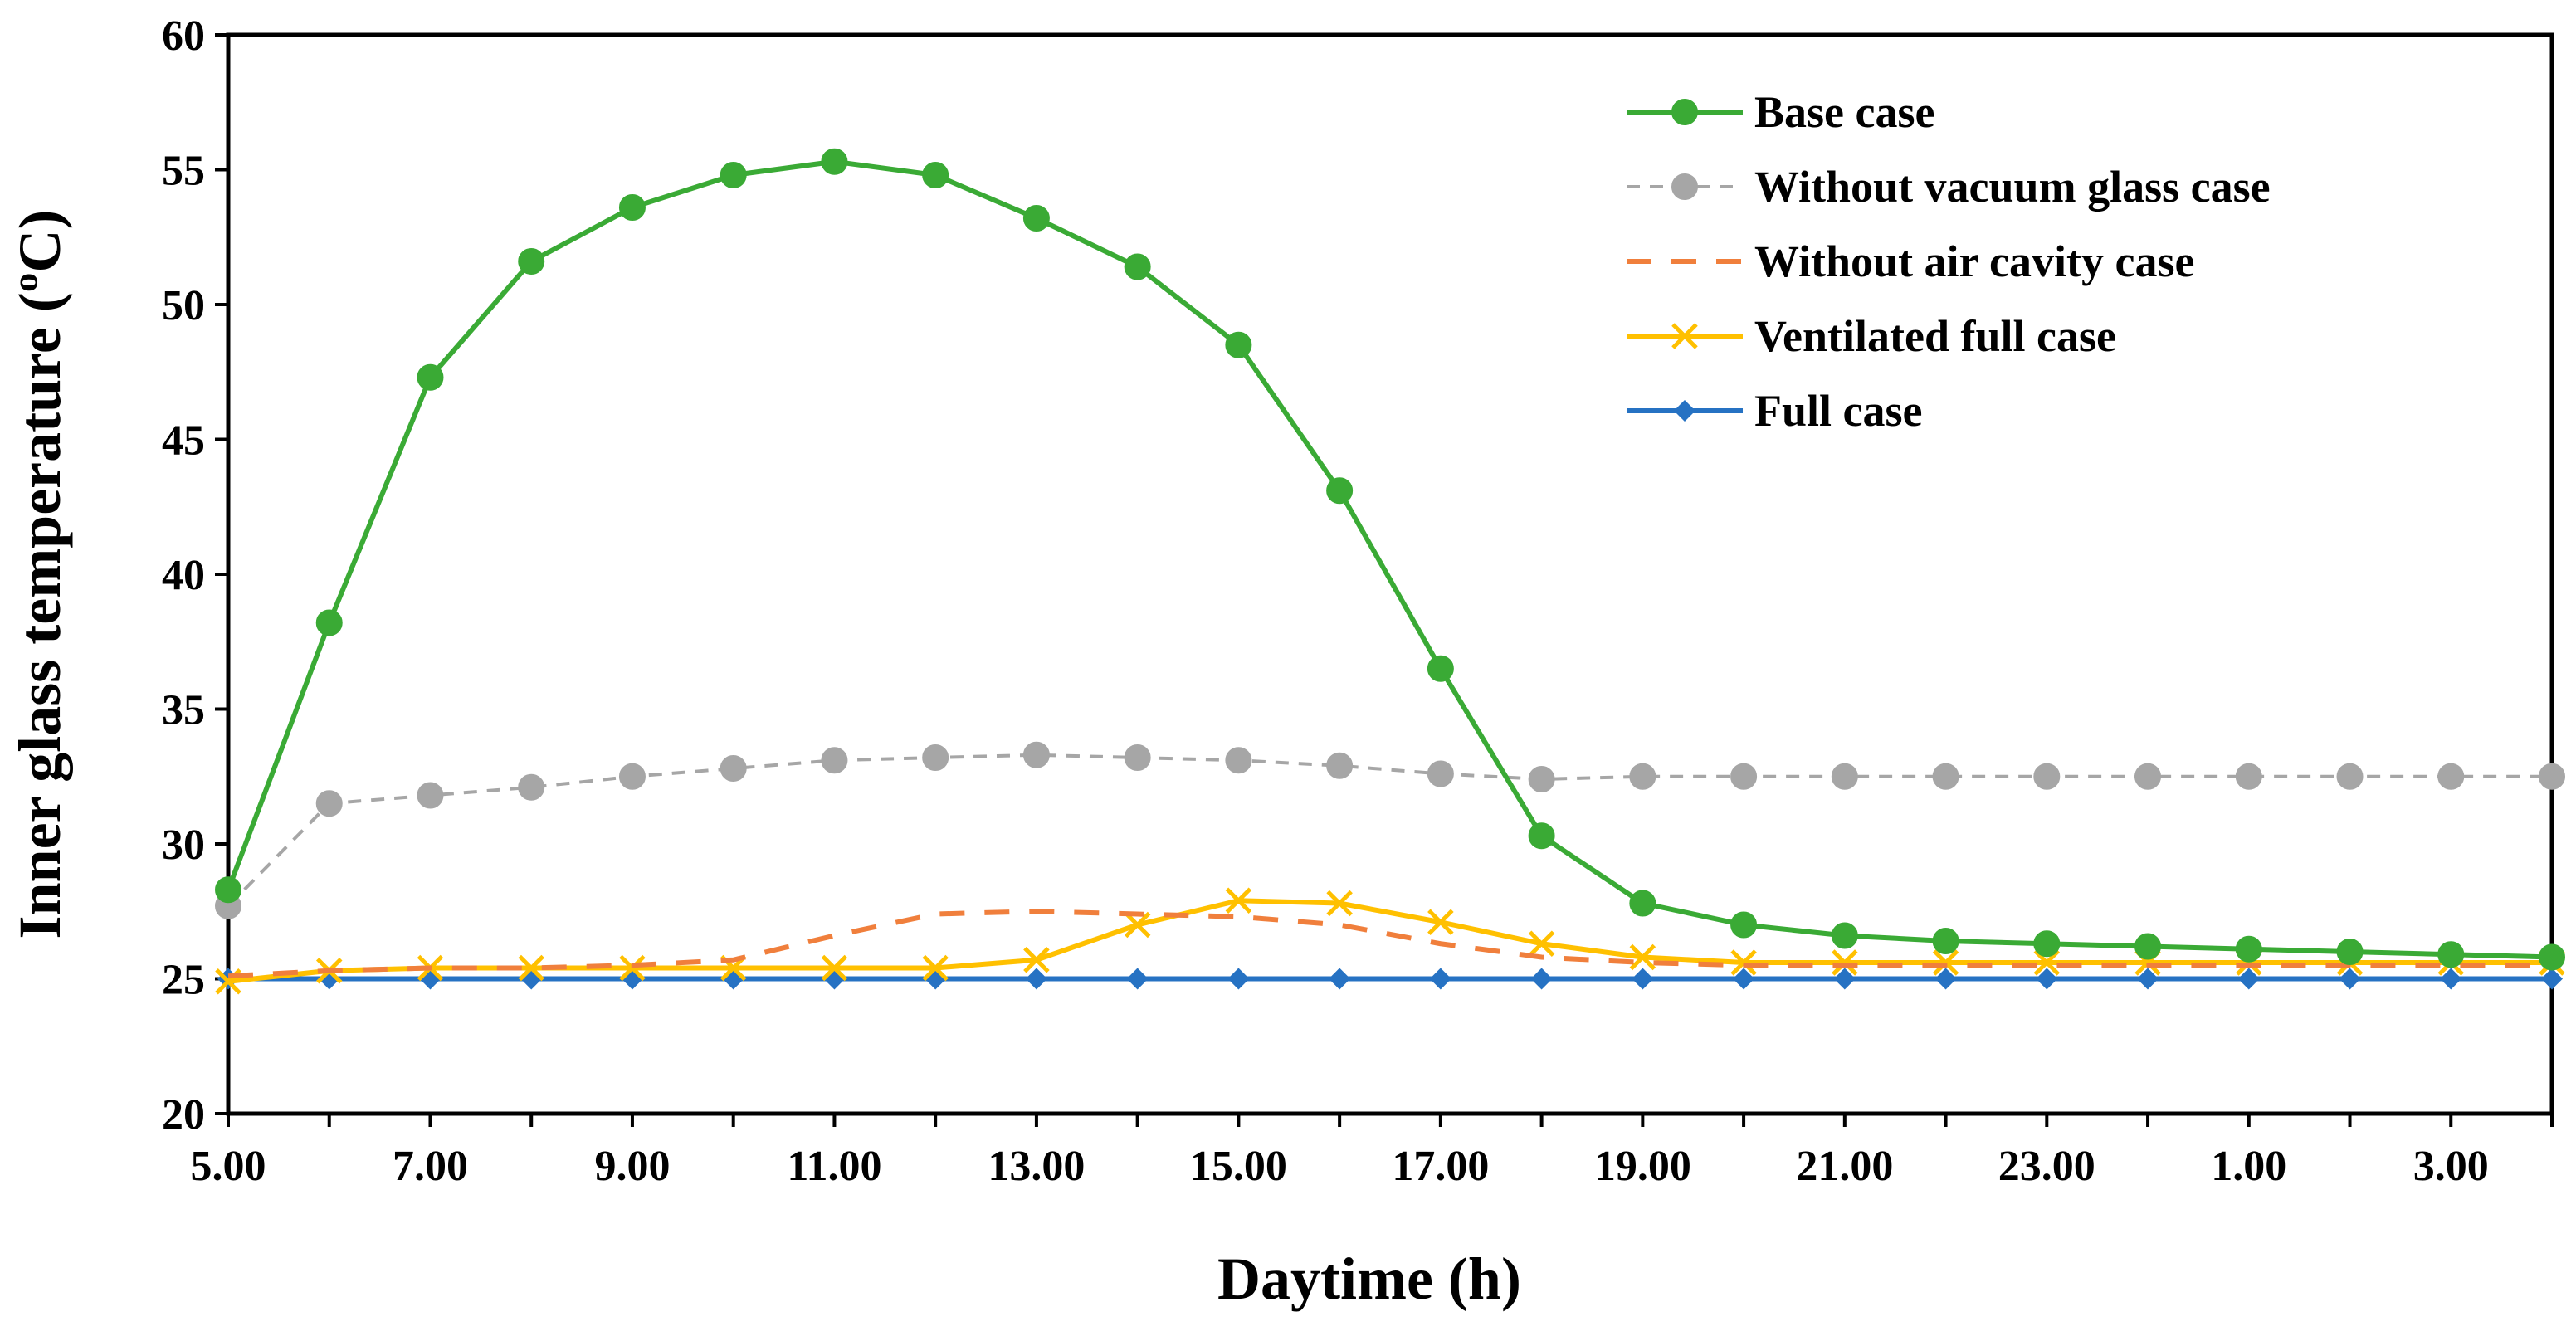 The height and width of the screenshot is (1336, 2576). I want to click on legend-label: Ventilated full case, so click(1935, 336).